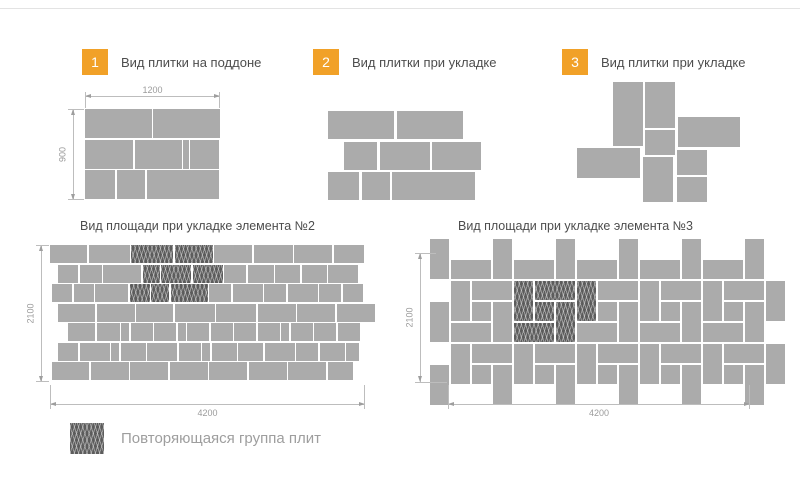 This screenshot has width=800, height=496. What do you see at coordinates (575, 62) in the screenshot?
I see `step-badge-3: 3` at bounding box center [575, 62].